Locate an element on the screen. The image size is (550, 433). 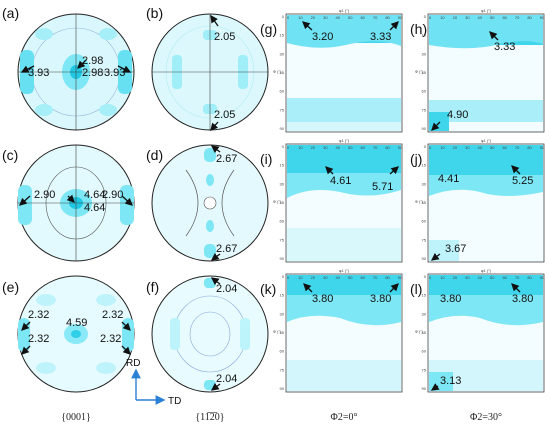
pf-e-label: (e) is located at coordinates (10, 287).